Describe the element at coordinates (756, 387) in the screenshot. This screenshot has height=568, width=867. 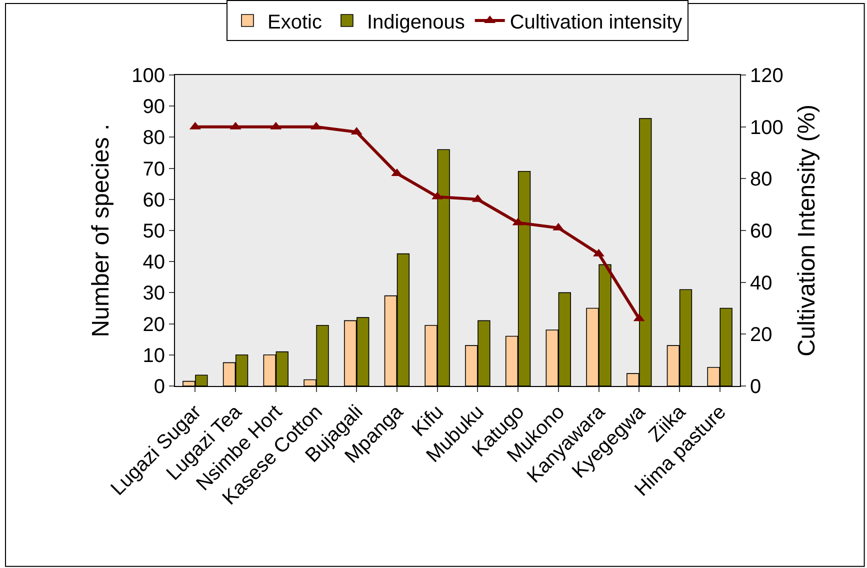
I see `y2-tick-label: 0` at that location.